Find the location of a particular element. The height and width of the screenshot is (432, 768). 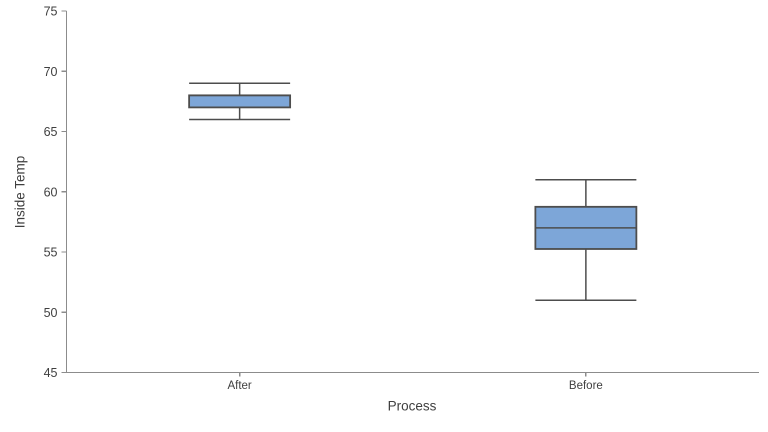

y-axis-tick-label: 70 is located at coordinates (51, 72).